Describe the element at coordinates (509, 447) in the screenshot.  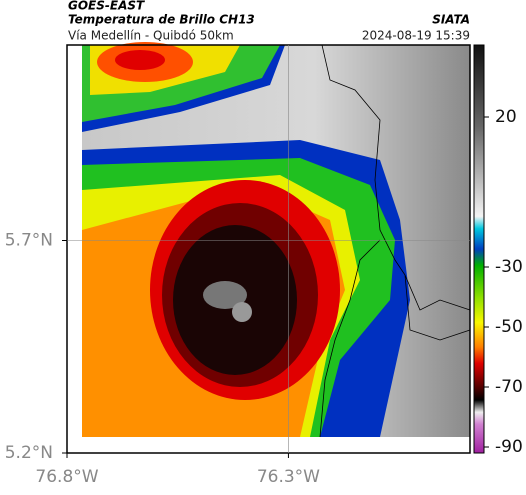
I see `colorbar-label: -90` at that location.